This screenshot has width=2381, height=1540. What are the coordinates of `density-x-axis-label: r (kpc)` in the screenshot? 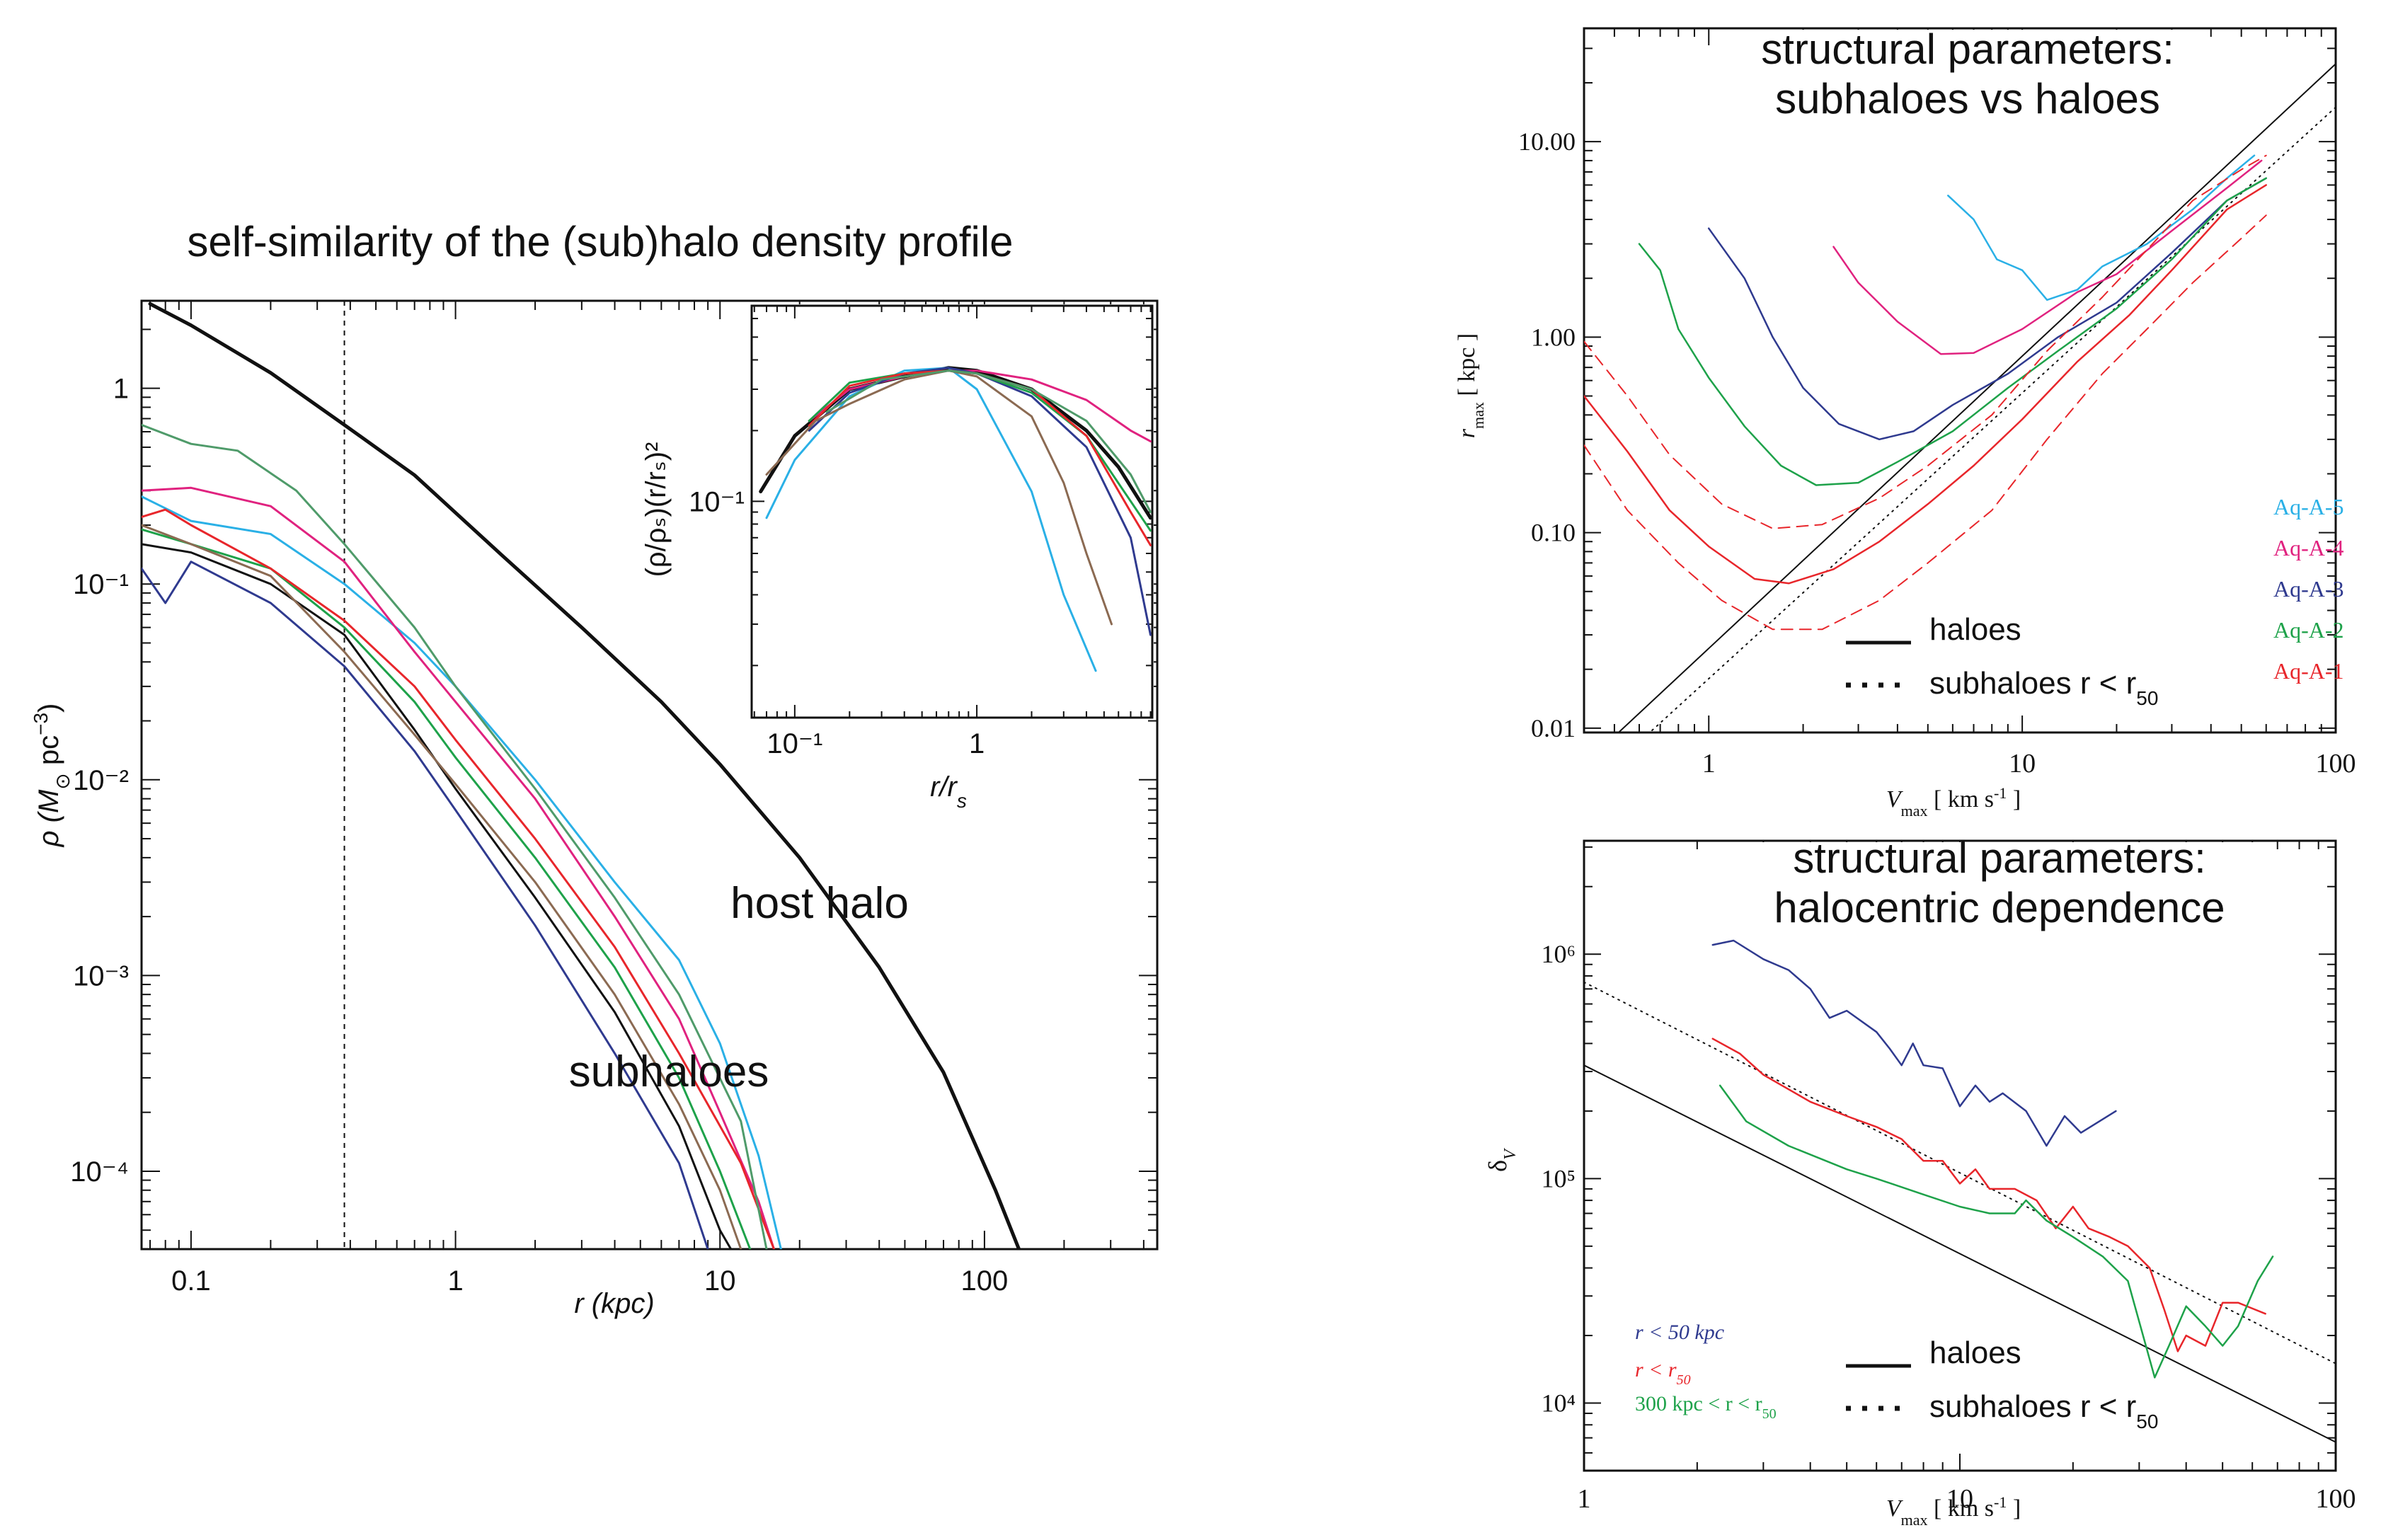 It's located at (614, 1303).